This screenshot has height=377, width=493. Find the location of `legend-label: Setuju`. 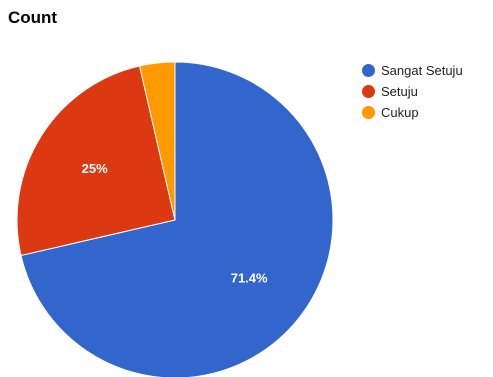

legend-label: Setuju is located at coordinates (399, 91).